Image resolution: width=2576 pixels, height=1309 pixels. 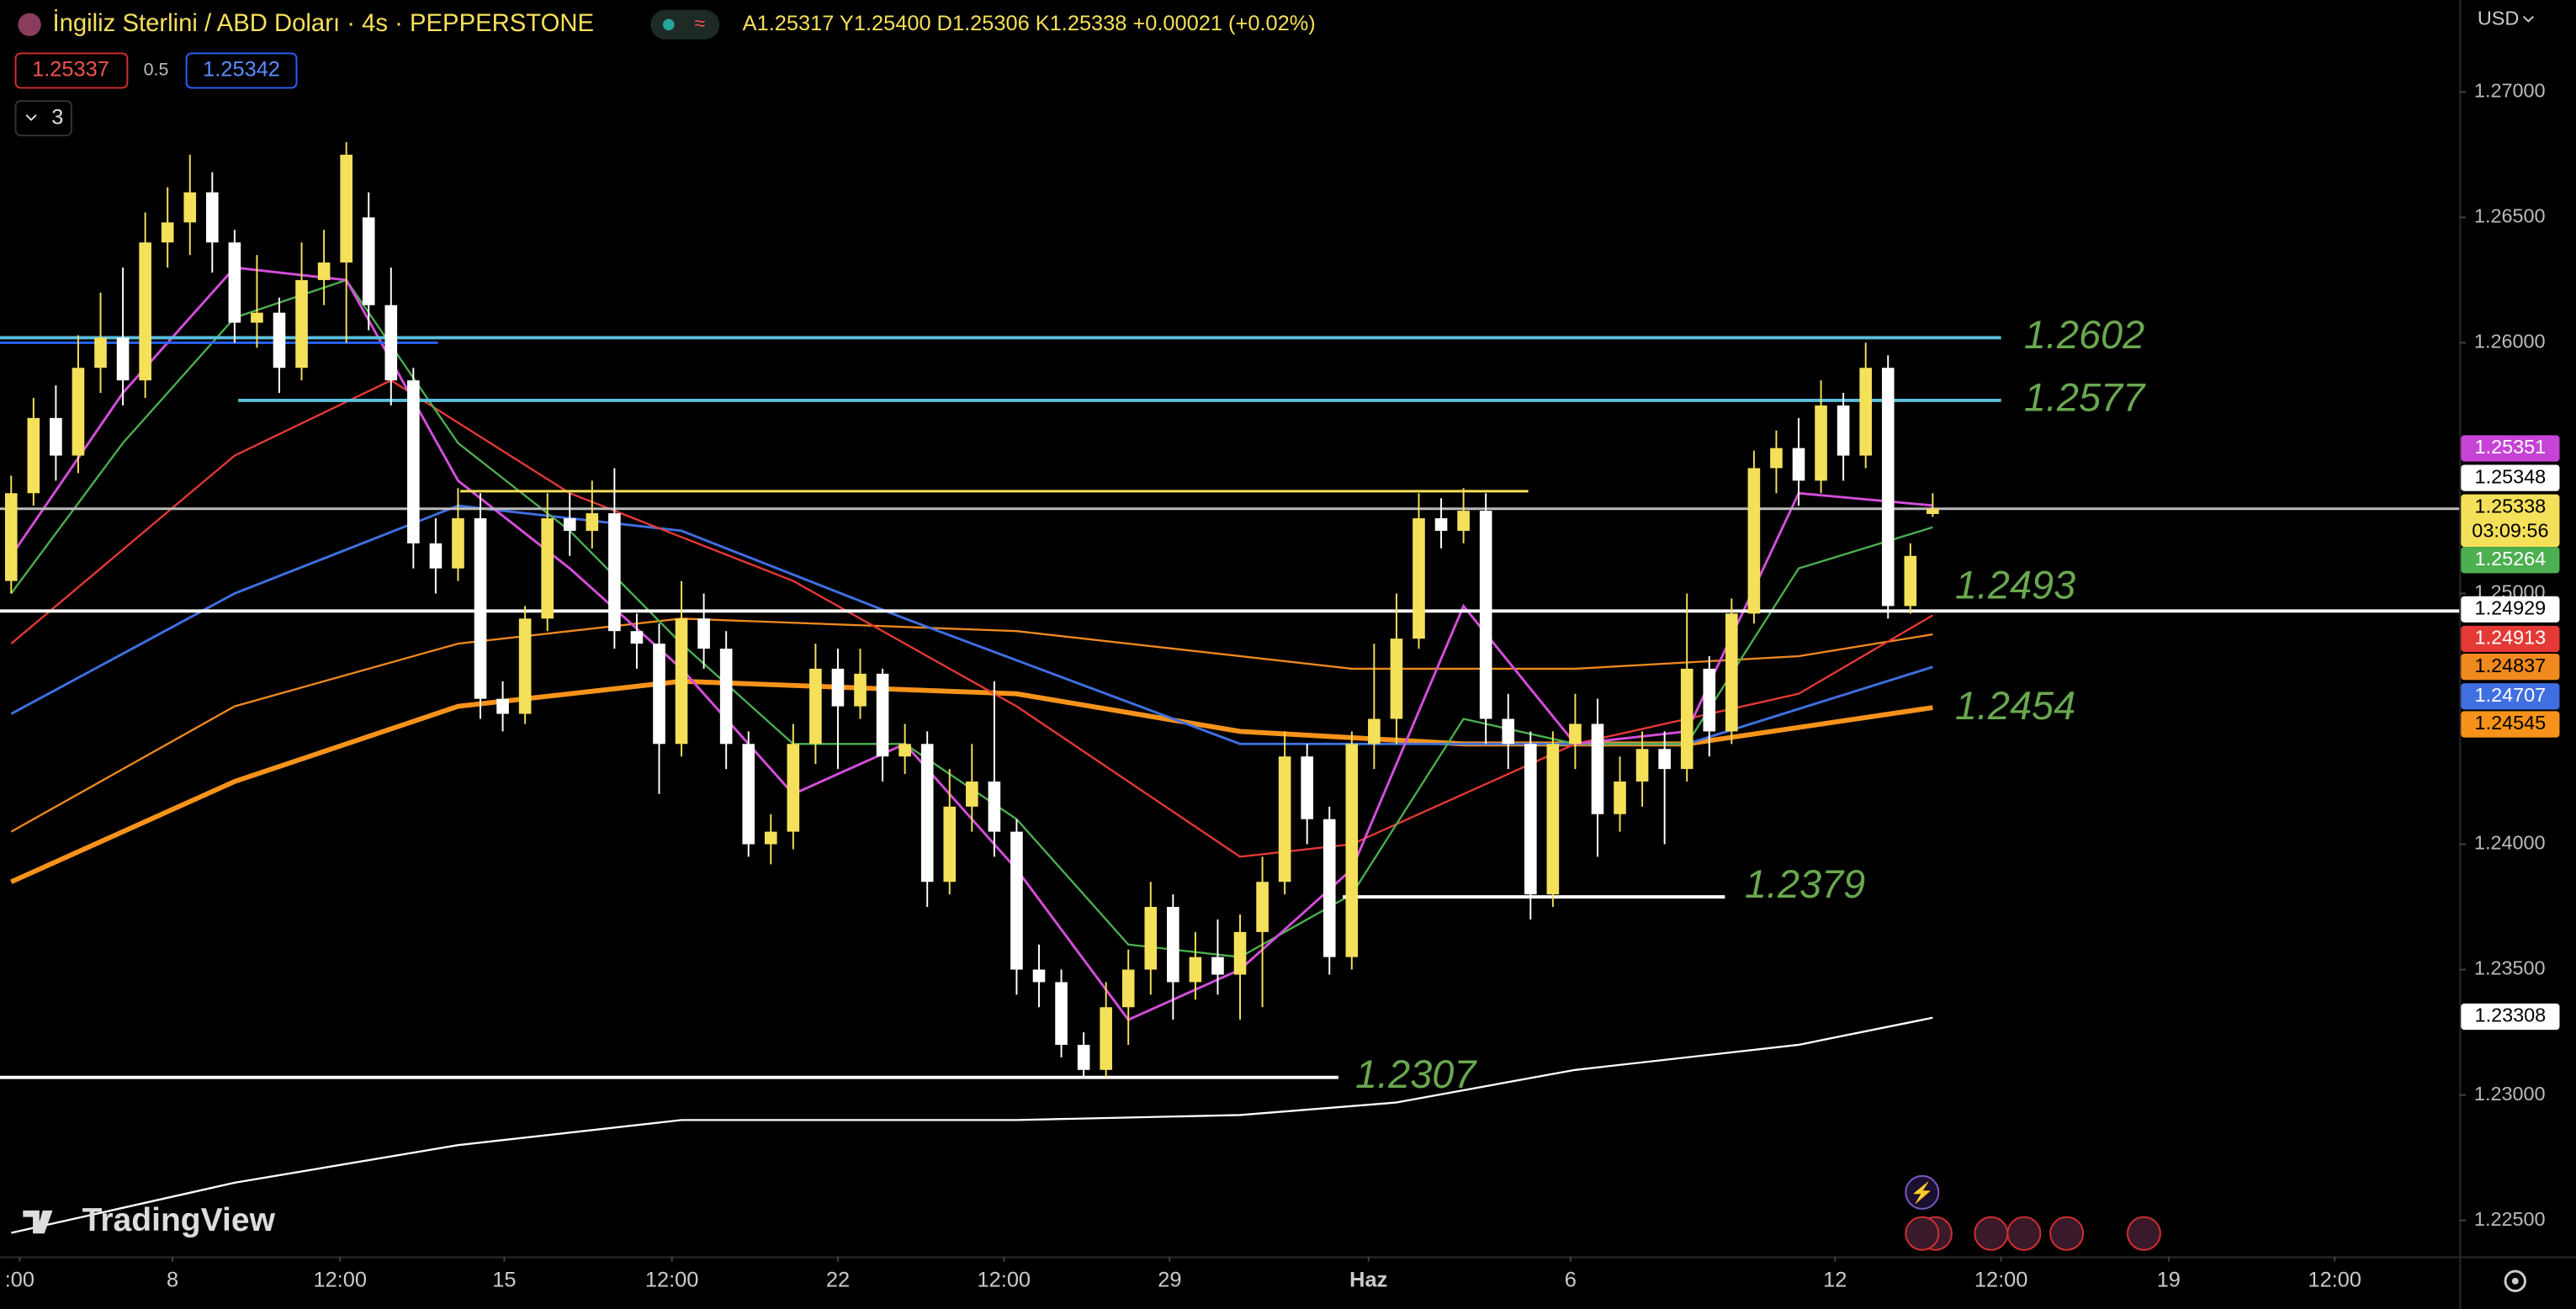 I want to click on price-badge-label: 1.25338, so click(x=2511, y=506).